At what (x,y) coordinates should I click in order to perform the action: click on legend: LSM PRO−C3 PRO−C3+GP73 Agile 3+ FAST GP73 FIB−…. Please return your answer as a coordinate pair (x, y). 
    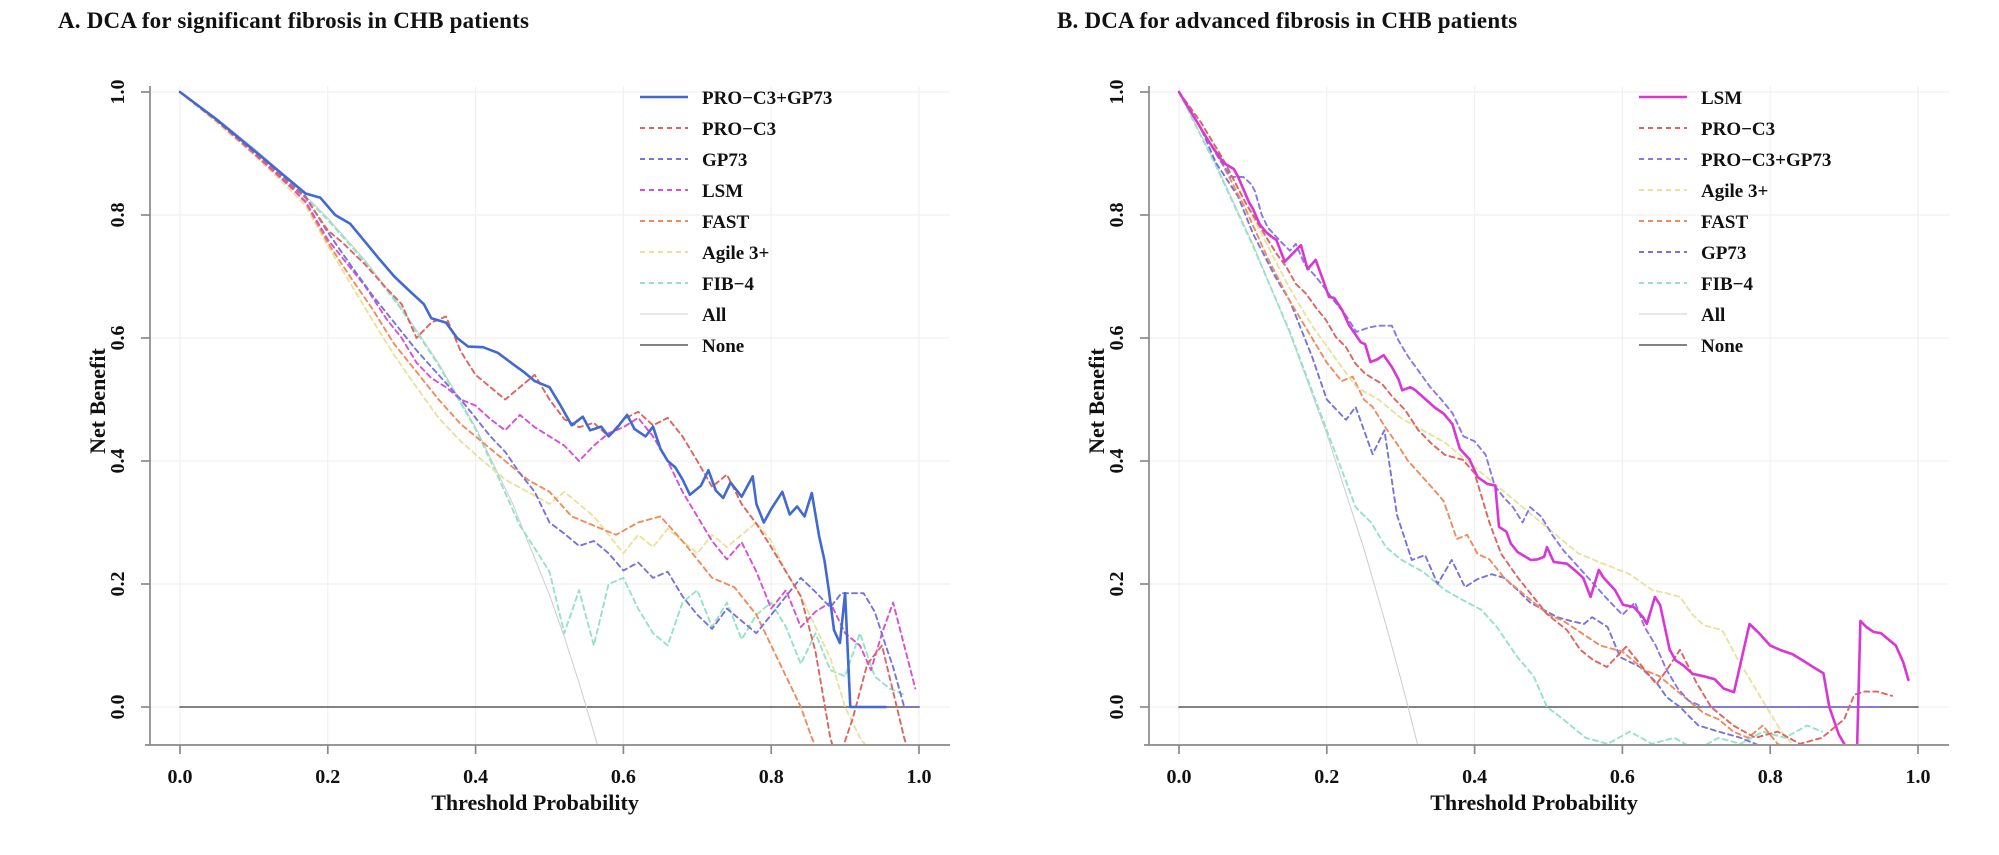
    Looking at the image, I should click on (1735, 222).